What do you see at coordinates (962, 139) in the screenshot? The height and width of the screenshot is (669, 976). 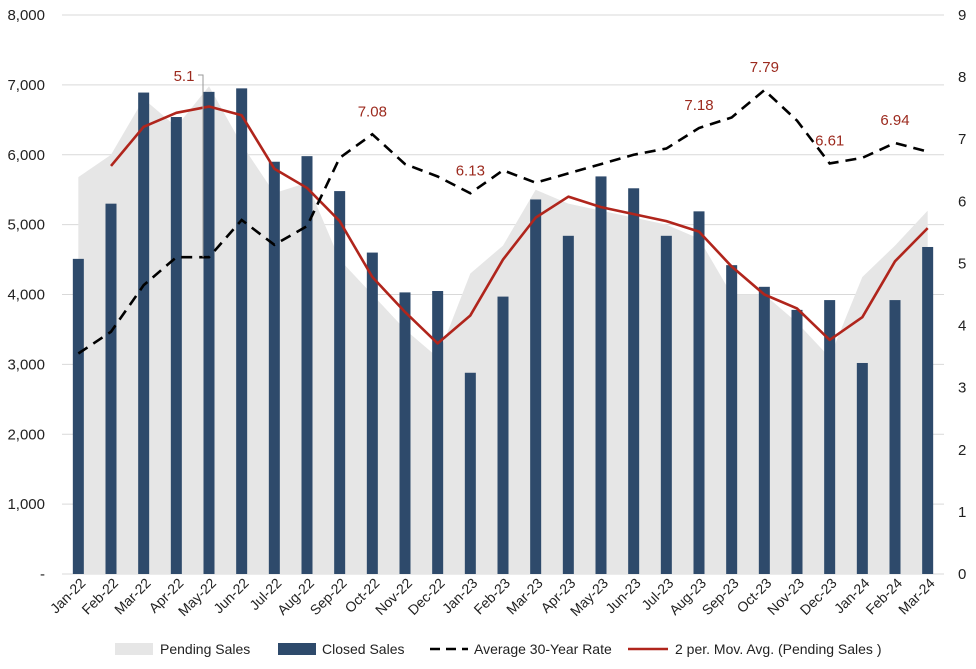 I see `y-right-tick-label: 7` at bounding box center [962, 139].